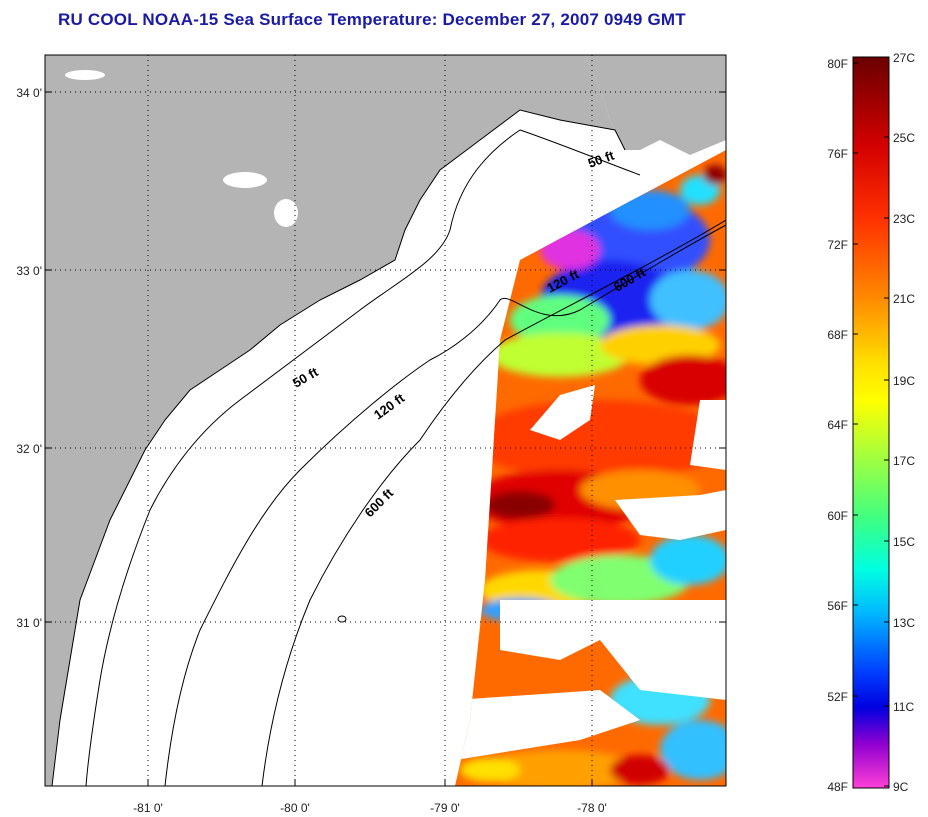 This screenshot has width=928, height=817. Describe the element at coordinates (904, 461) in the screenshot. I see `colorbar-c-label: 17C` at that location.